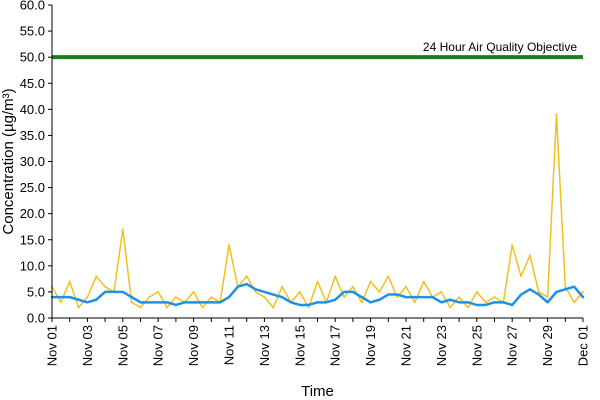 This screenshot has height=400, width=600. Describe the element at coordinates (512, 345) in the screenshot. I see `x-tick-label: Nov 27` at that location.